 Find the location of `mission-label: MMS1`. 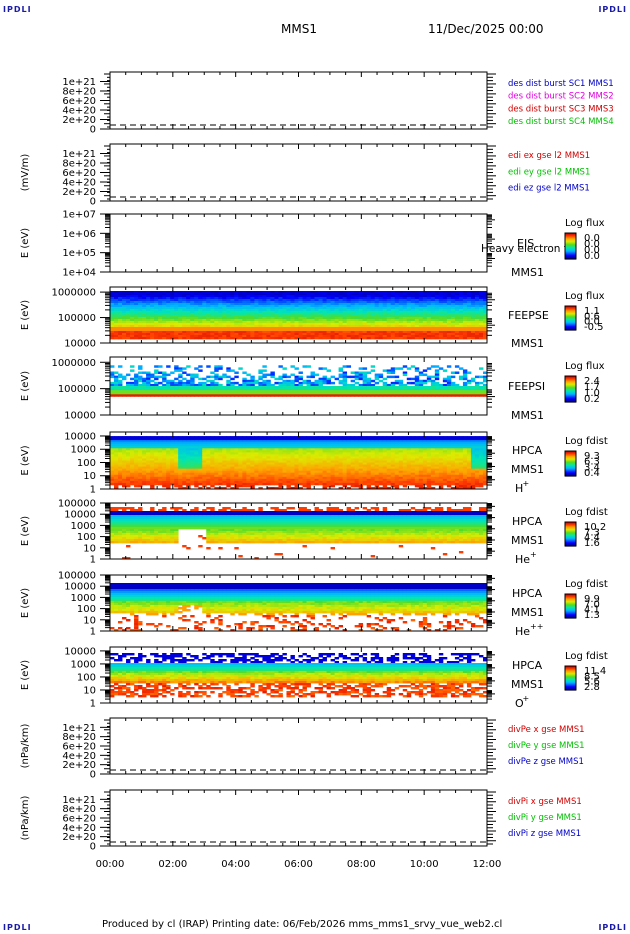

mission-label: MMS1 is located at coordinates (527, 343).